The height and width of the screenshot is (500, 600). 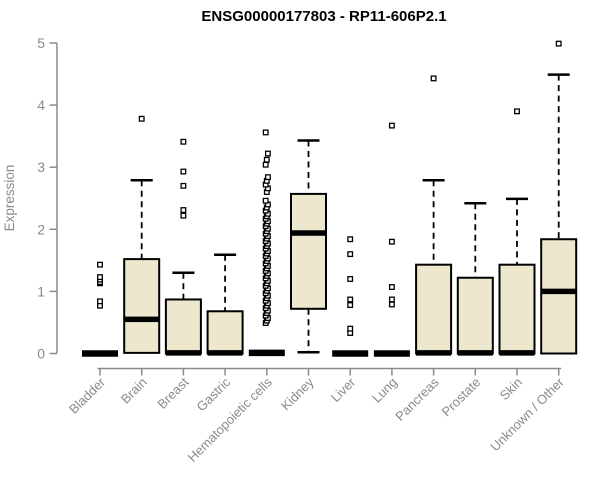 I want to click on x-tick-label-breast: Breast, so click(x=172, y=392).